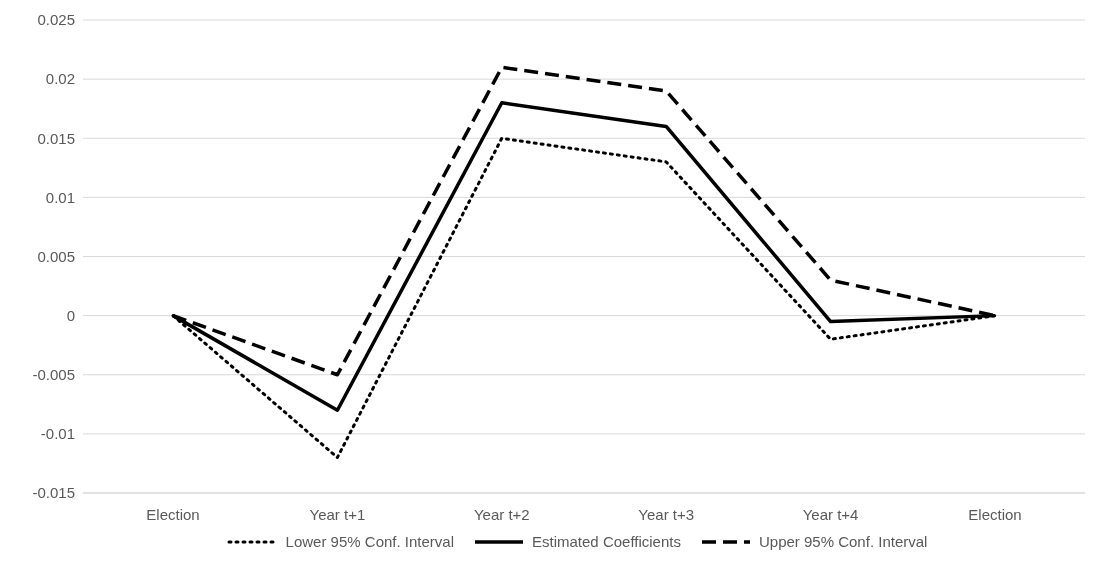  I want to click on y-tick-label: 0.02, so click(60, 79).